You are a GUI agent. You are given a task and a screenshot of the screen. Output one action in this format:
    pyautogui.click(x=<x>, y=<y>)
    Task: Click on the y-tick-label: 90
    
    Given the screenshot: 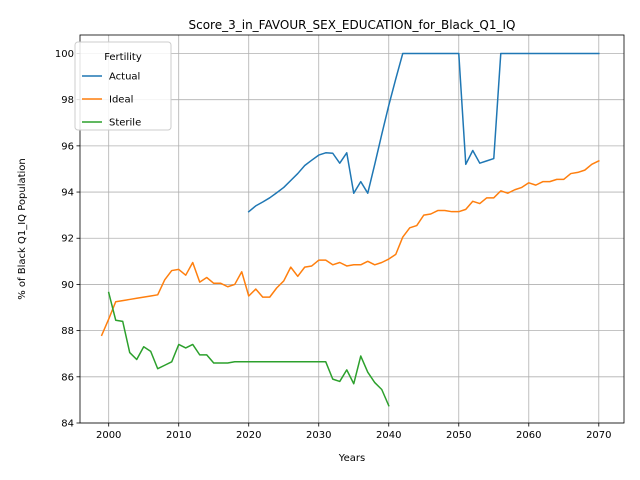 What is the action you would take?
    pyautogui.click(x=67, y=285)
    